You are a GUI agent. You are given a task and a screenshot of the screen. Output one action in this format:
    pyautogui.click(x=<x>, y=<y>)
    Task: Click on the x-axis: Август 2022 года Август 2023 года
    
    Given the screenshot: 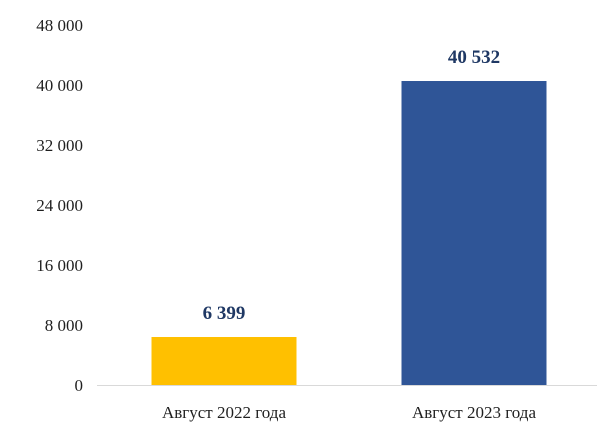 What is the action you would take?
    pyautogui.click(x=349, y=412)
    